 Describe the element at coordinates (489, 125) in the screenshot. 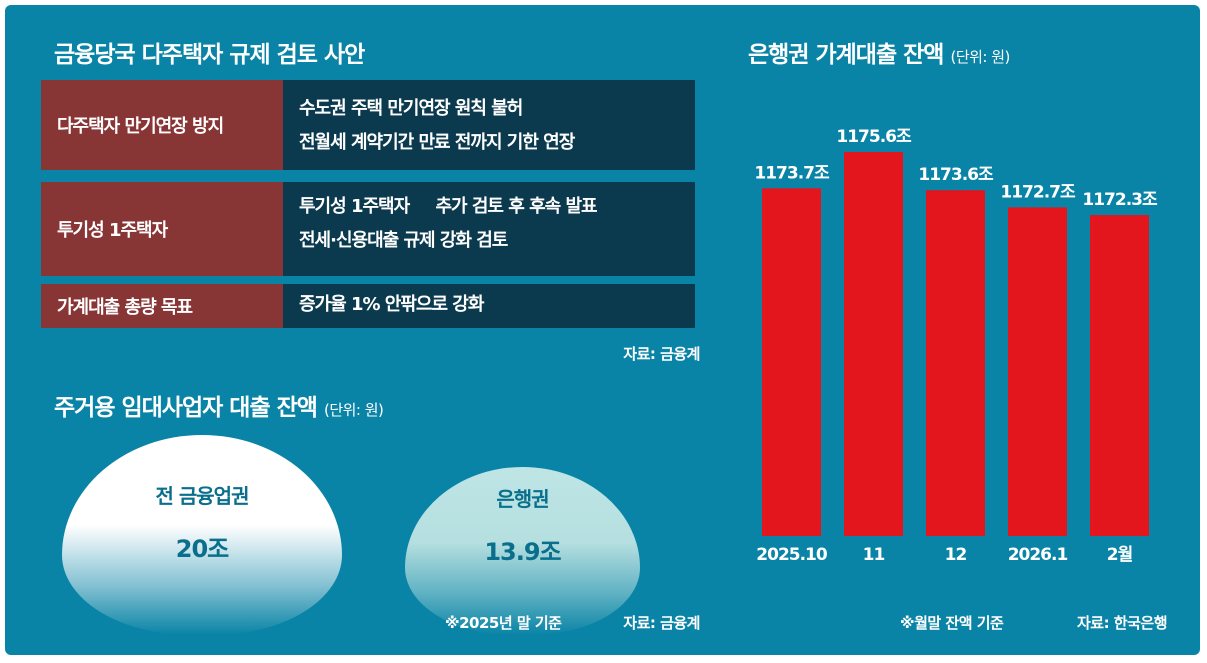

I see `policy-value: 수도권 주택 만기연장 원칙 불허 전월세 계약기간 만료 전까지 기한 연장` at that location.